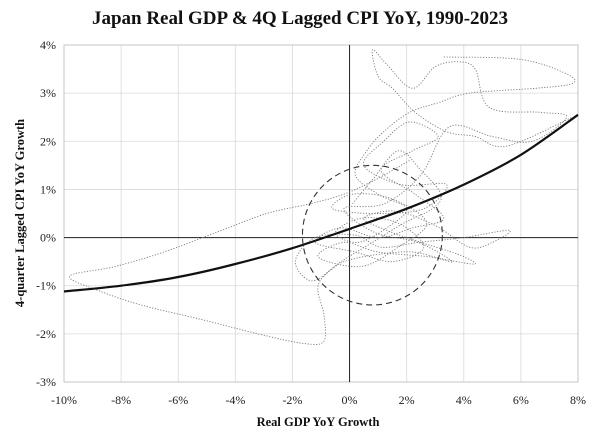 The height and width of the screenshot is (436, 600). I want to click on x-tick-label: 4%, so click(464, 400).